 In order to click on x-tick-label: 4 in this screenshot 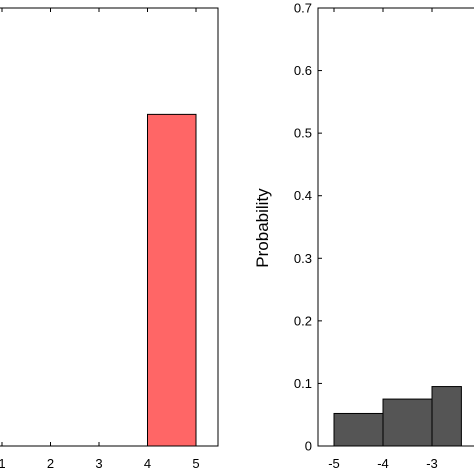, I will do `click(147, 463)`.